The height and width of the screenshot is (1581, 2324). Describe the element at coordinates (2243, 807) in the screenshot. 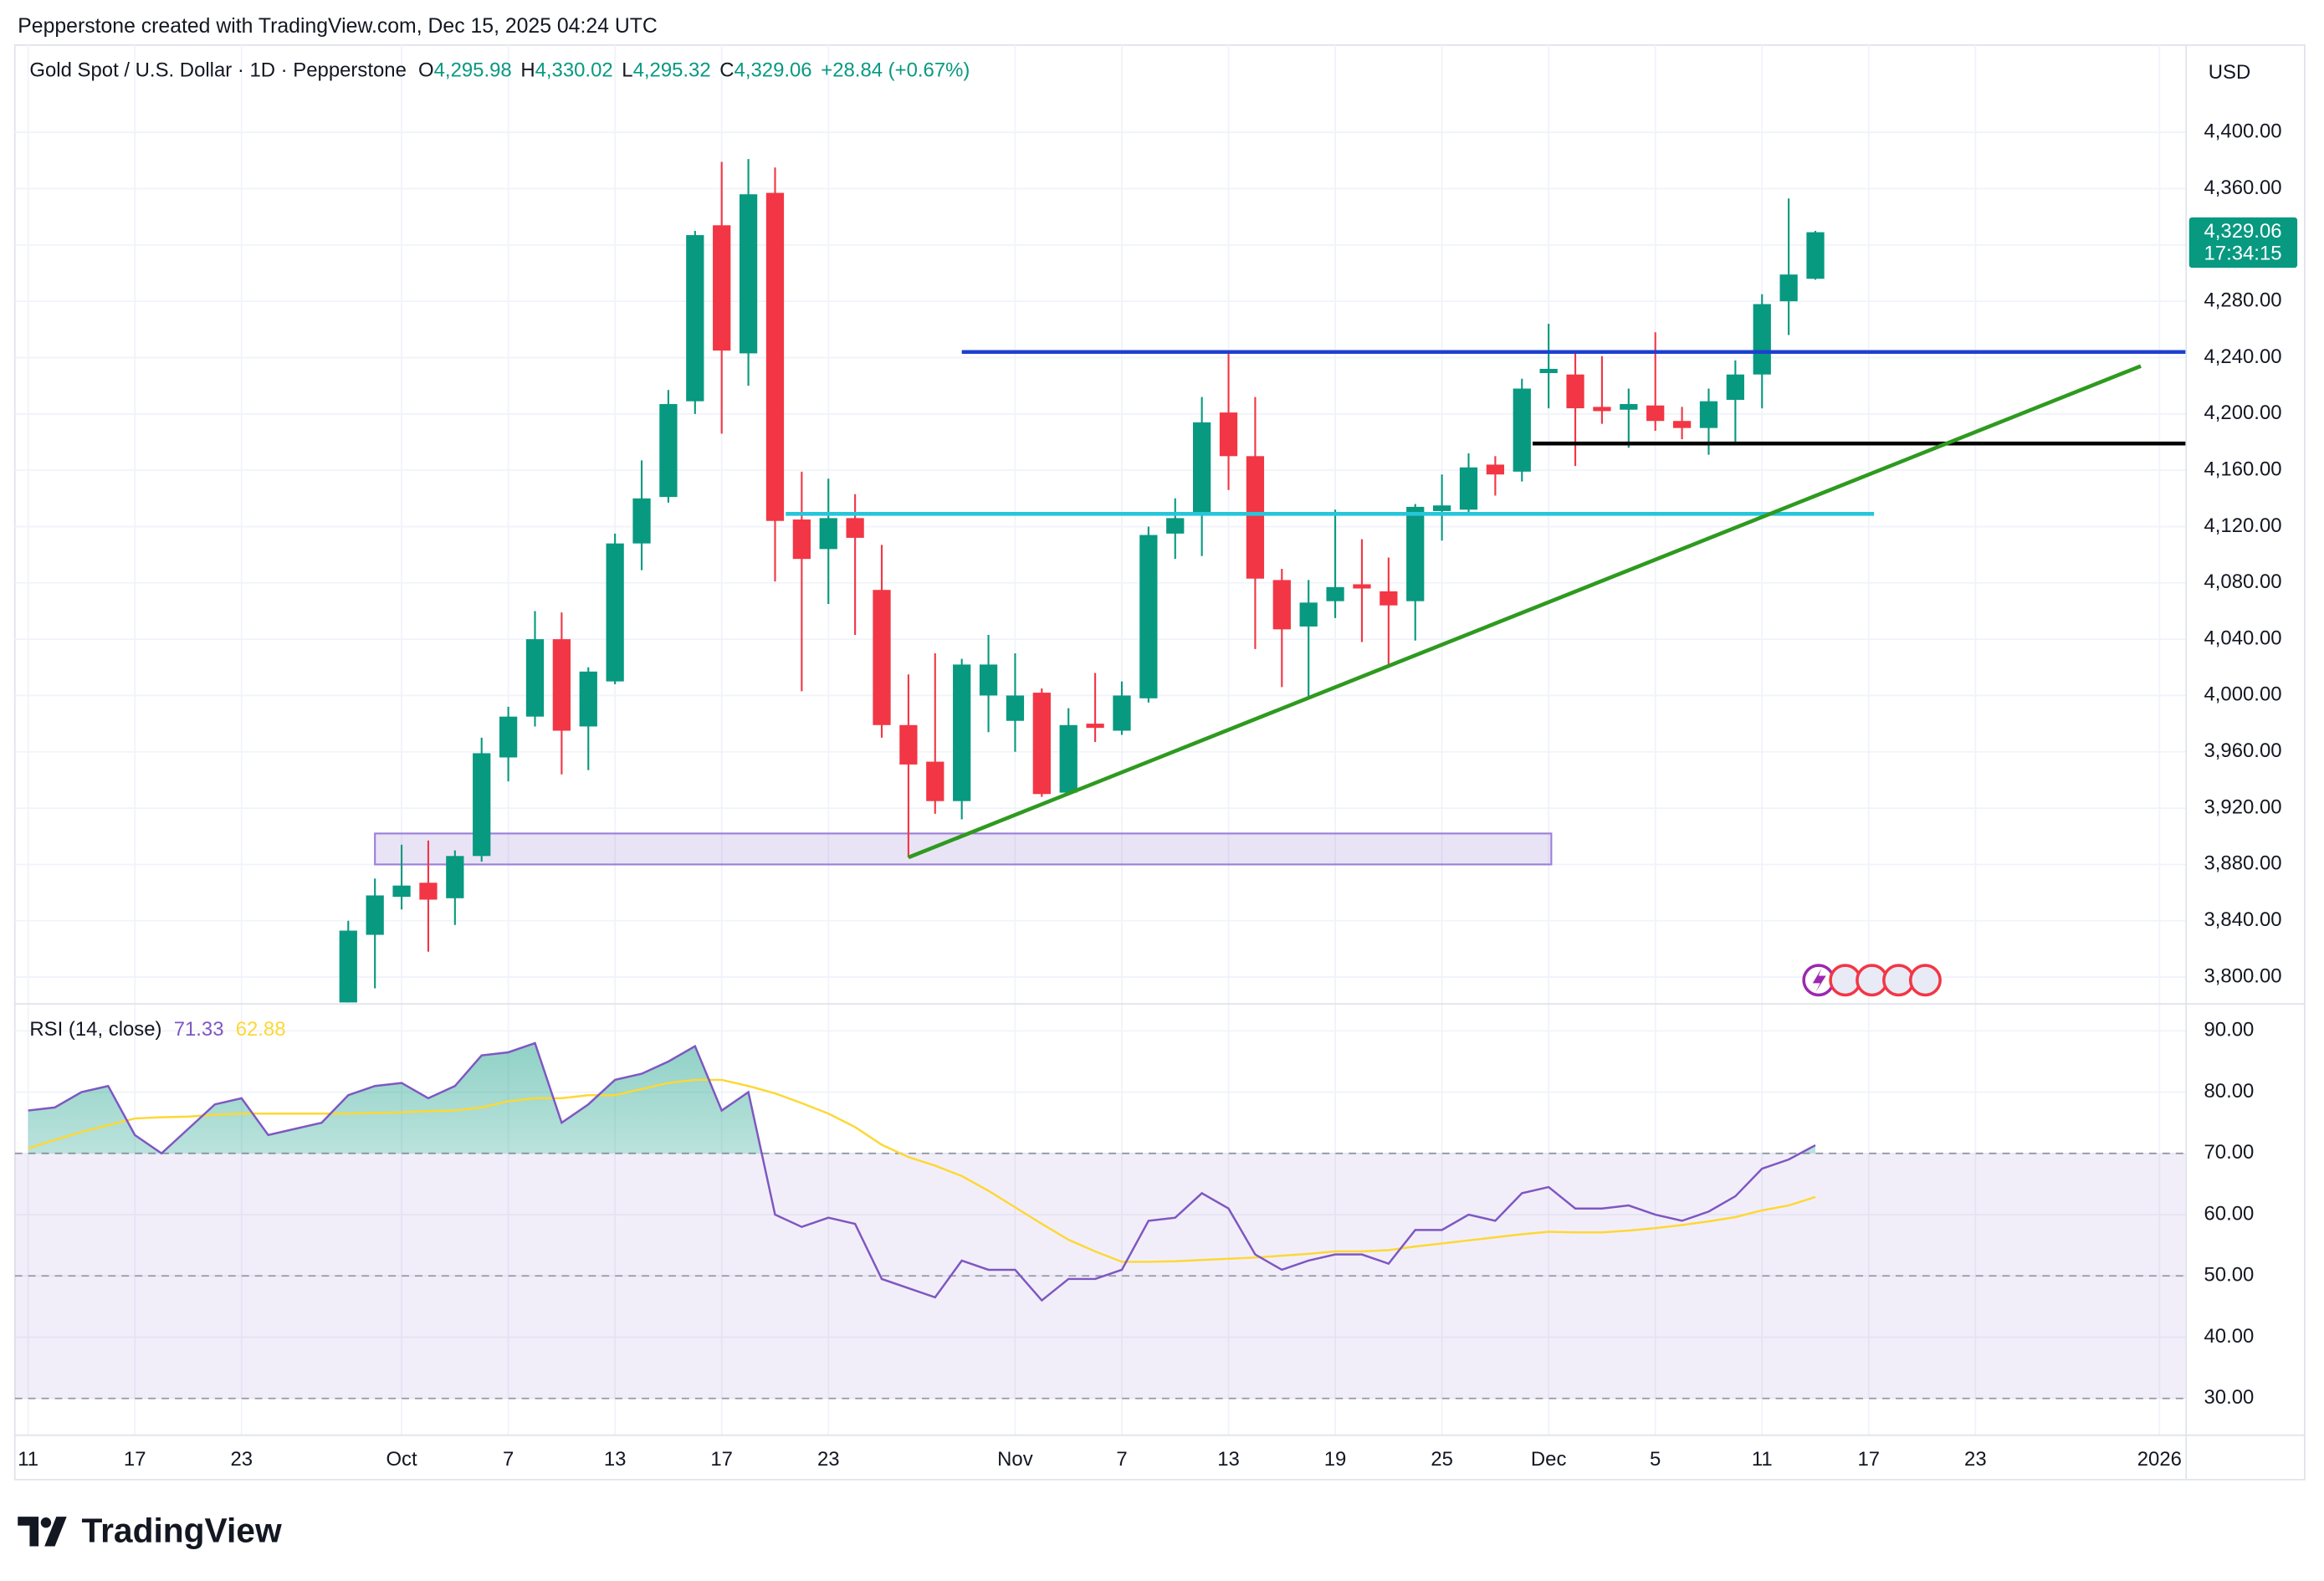

I see `y-tick-label: 3,920.00` at that location.